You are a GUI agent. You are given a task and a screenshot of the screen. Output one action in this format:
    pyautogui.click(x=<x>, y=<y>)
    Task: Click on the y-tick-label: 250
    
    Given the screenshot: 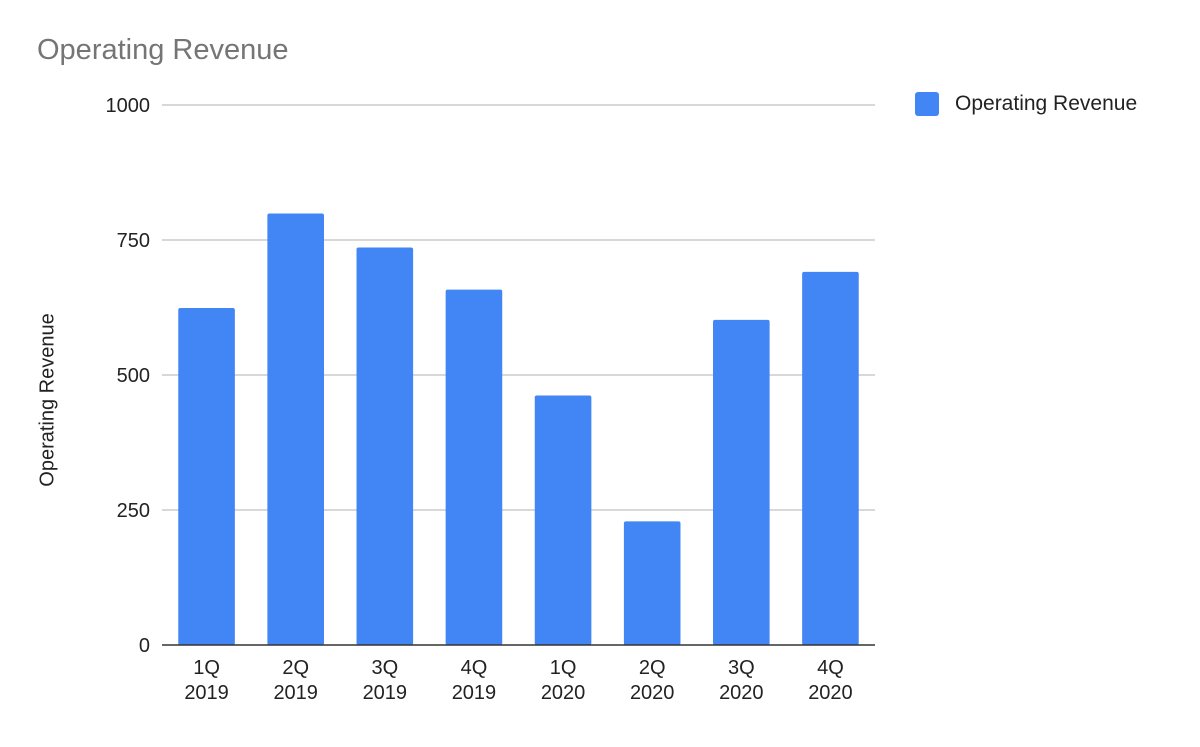 What is the action you would take?
    pyautogui.click(x=133, y=511)
    